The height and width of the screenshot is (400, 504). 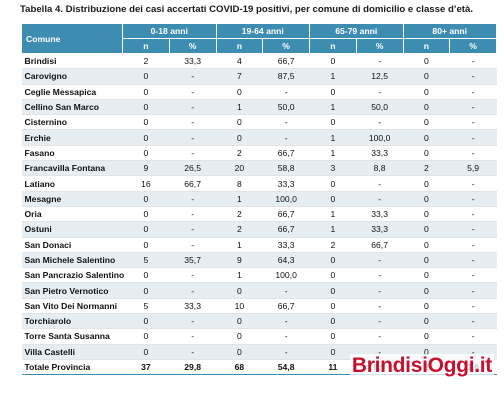 I want to click on comune-cell: Francavilla Fontana, so click(x=72, y=168).